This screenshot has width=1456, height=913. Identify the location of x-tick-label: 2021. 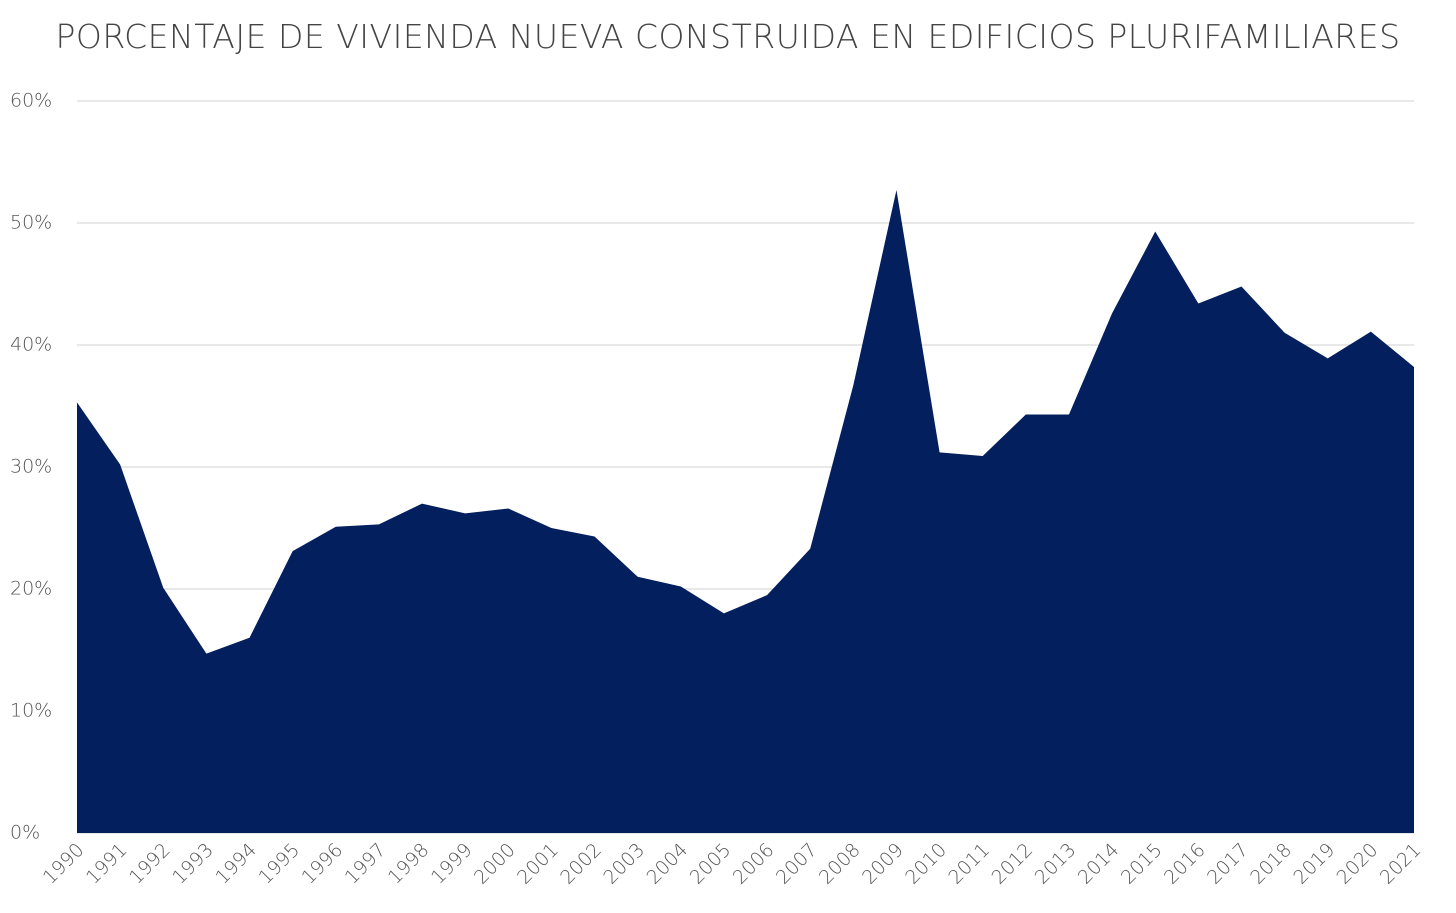
(1401, 864).